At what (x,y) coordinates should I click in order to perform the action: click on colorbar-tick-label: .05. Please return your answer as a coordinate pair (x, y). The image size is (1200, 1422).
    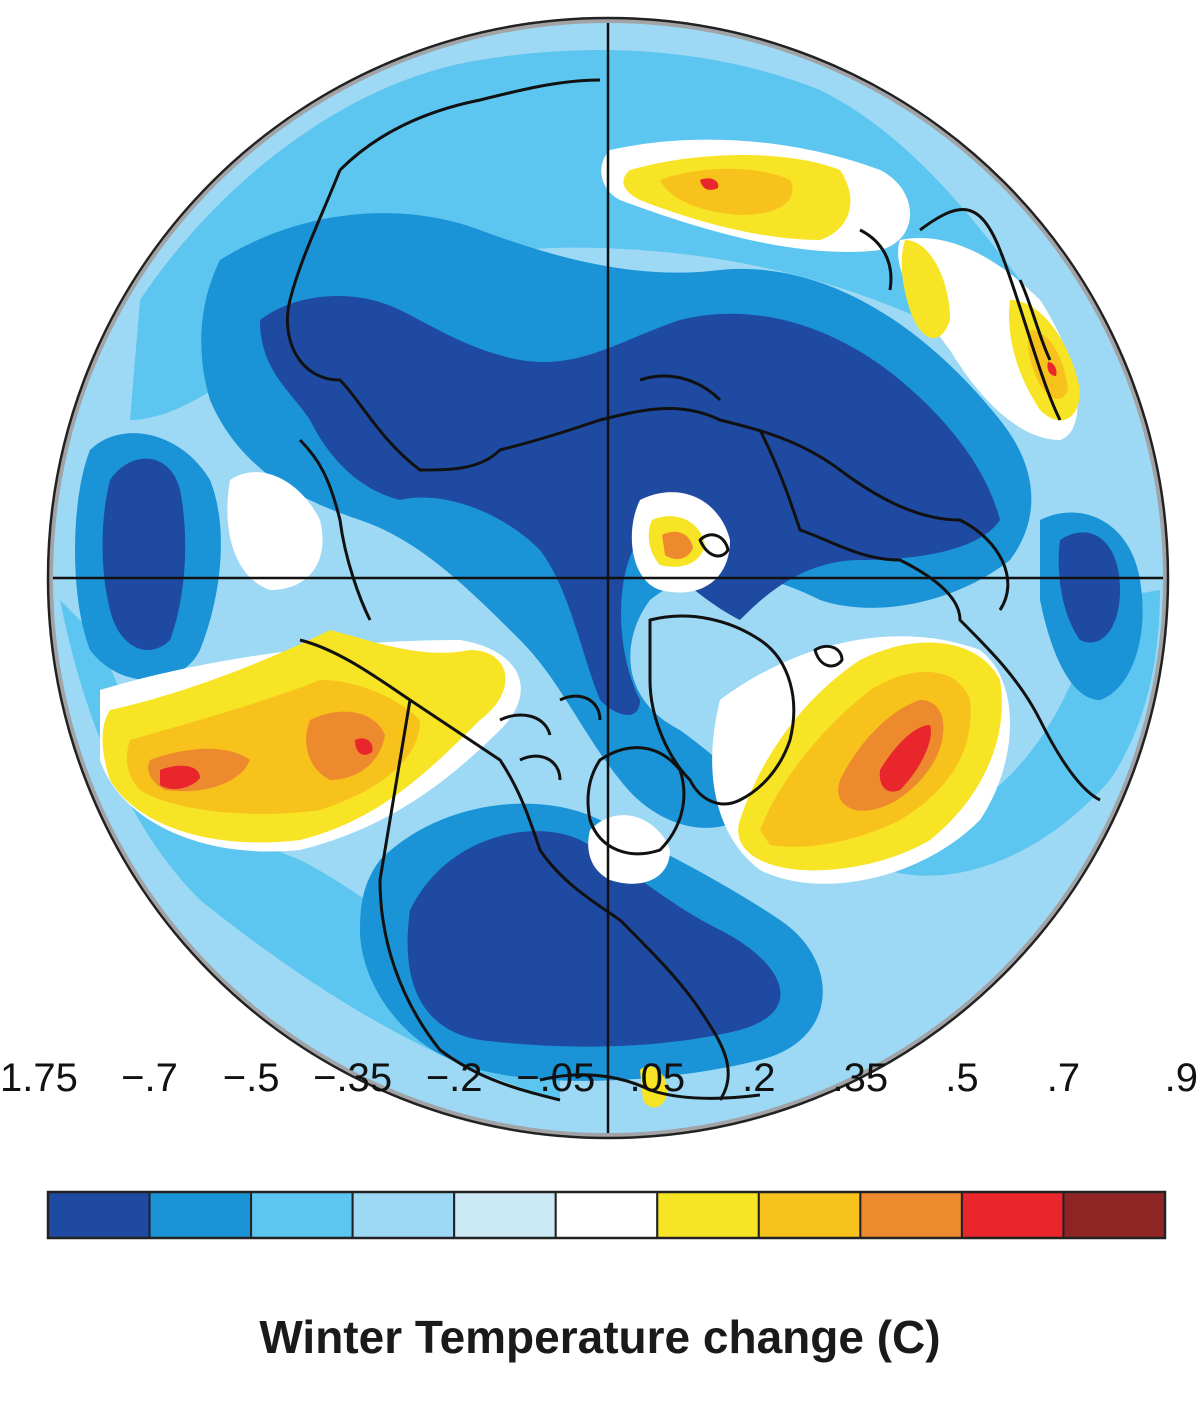
    Looking at the image, I should click on (657, 1078).